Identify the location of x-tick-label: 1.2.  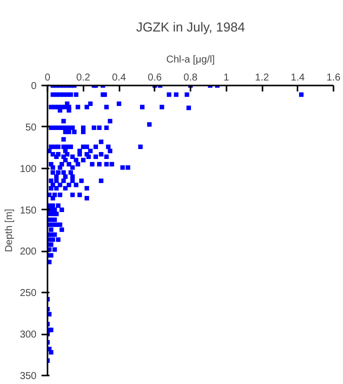
(262, 78).